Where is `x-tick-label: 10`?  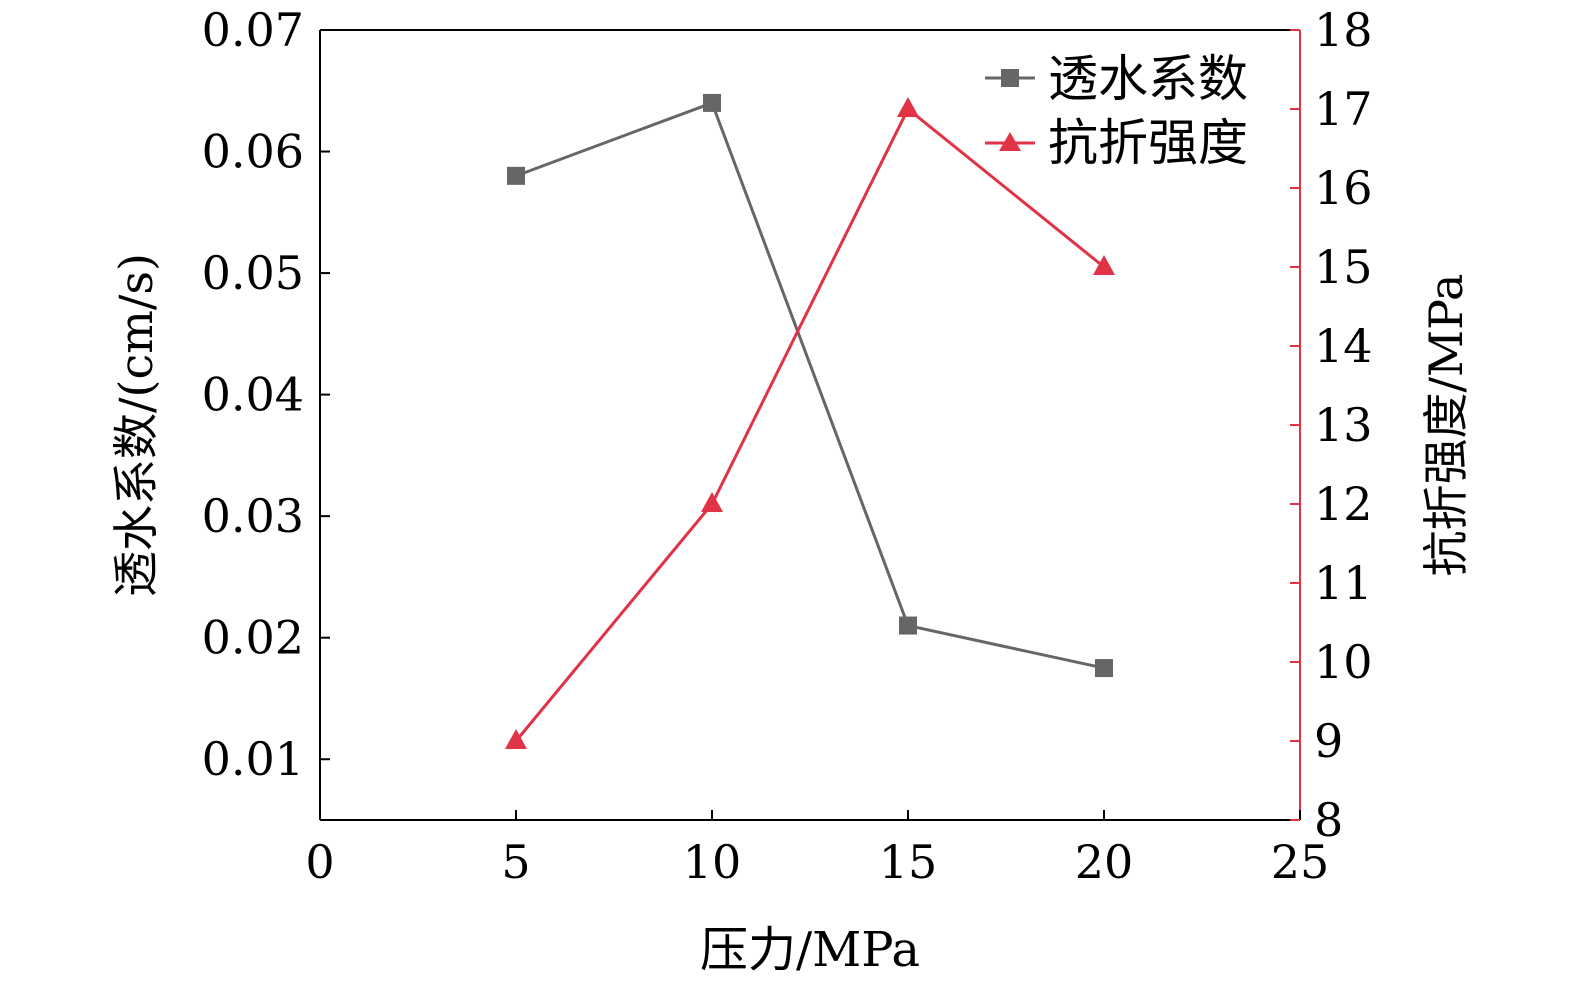
x-tick-label: 10 is located at coordinates (712, 862).